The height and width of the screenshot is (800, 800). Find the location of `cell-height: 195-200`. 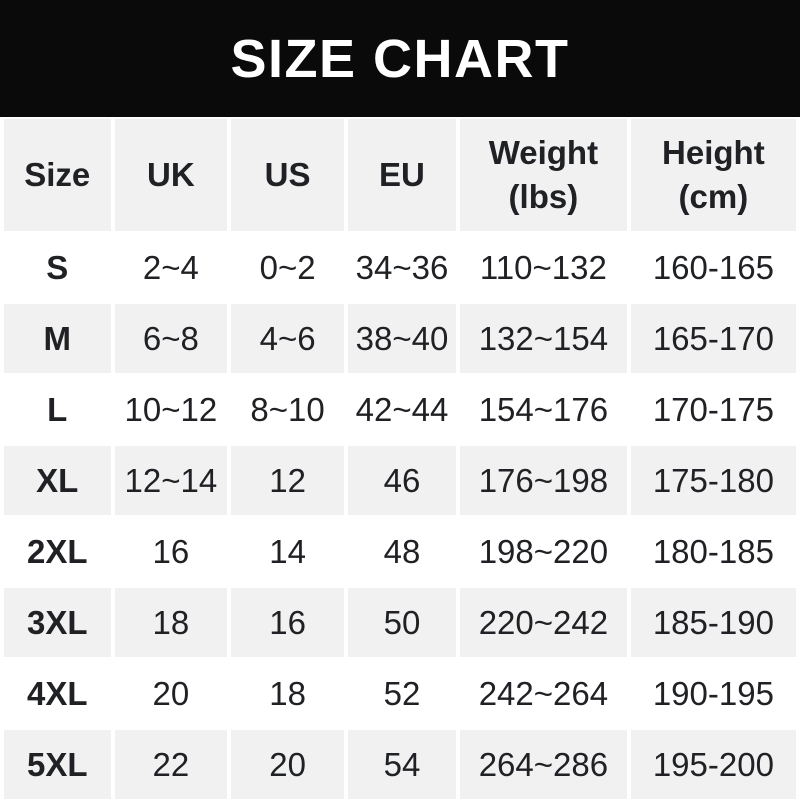

cell-height: 195-200 is located at coordinates (713, 764).